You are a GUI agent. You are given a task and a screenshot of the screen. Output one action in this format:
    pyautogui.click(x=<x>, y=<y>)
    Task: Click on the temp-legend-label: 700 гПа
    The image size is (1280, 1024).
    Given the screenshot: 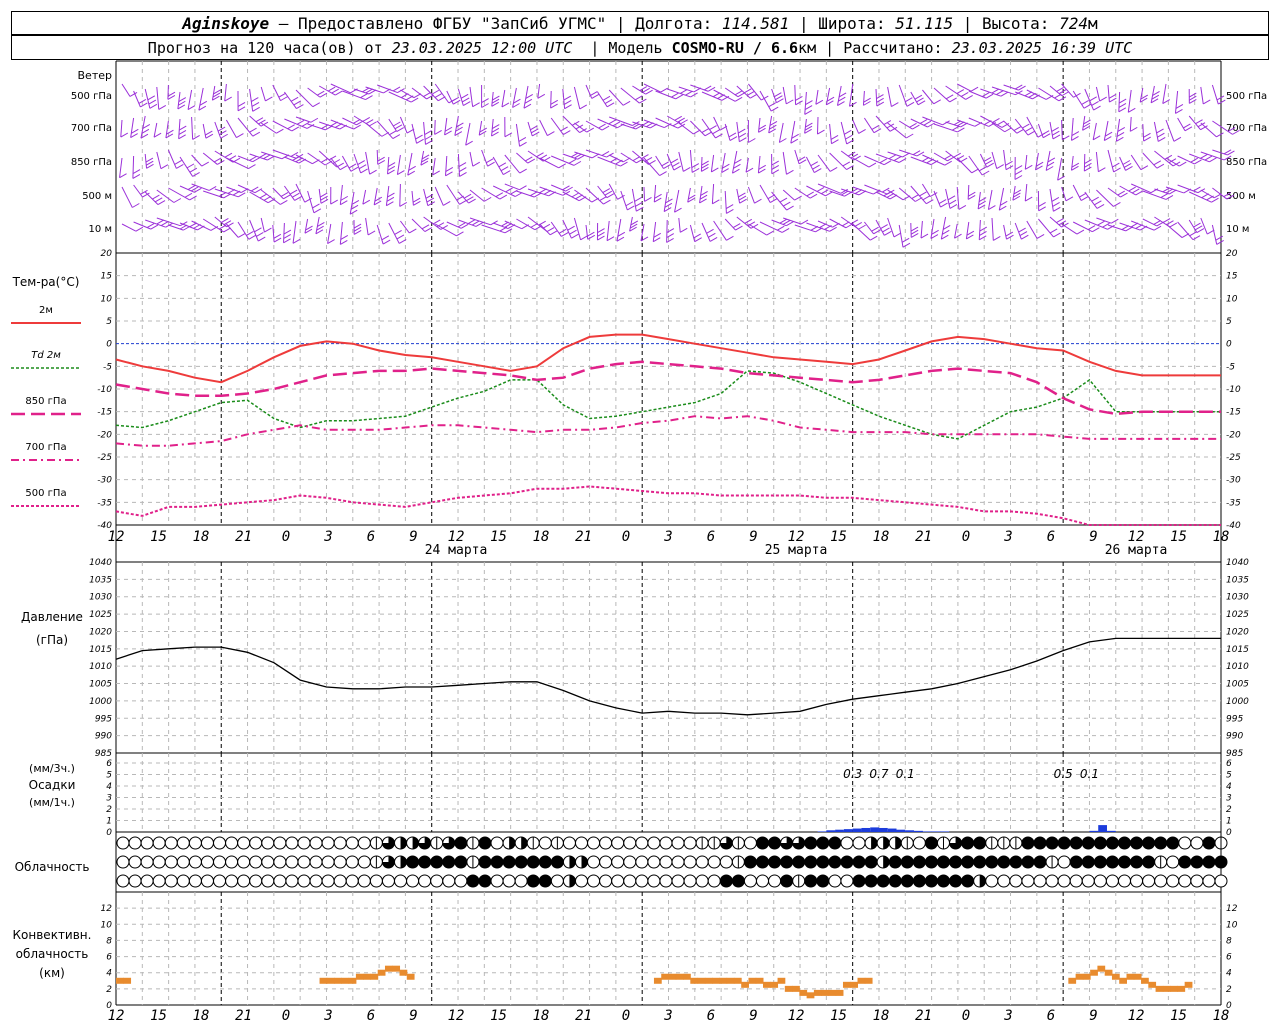 What is the action you would take?
    pyautogui.click(x=45, y=447)
    